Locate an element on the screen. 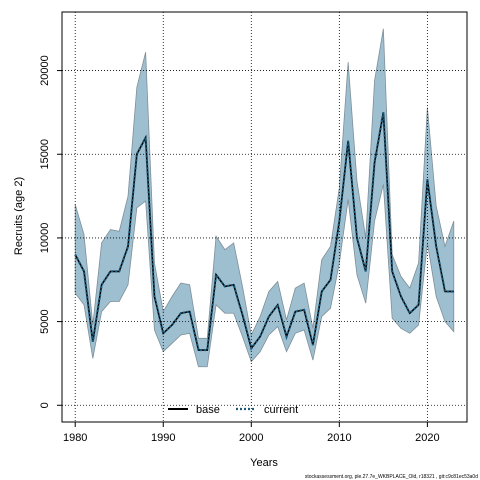 This screenshot has width=480, height=480. x-tick-label: 2010 is located at coordinates (339, 438).